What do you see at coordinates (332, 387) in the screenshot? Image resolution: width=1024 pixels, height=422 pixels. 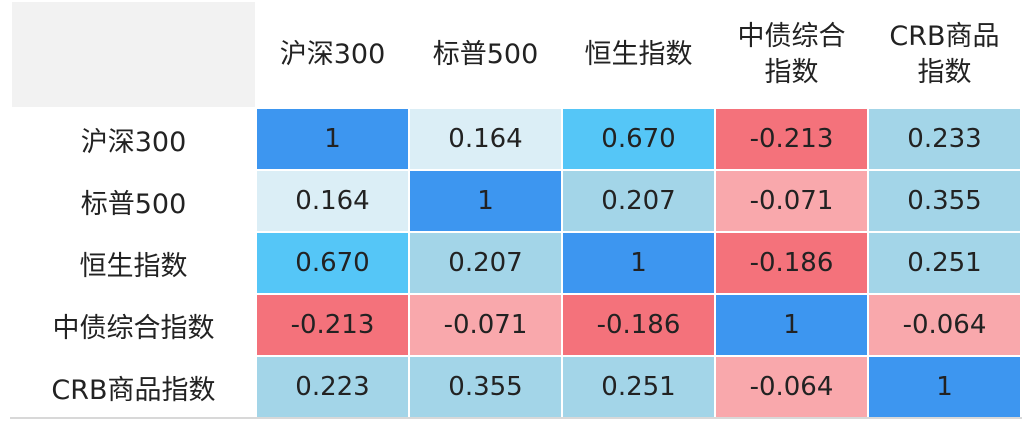 I see `heatmap-cell: 0.223` at bounding box center [332, 387].